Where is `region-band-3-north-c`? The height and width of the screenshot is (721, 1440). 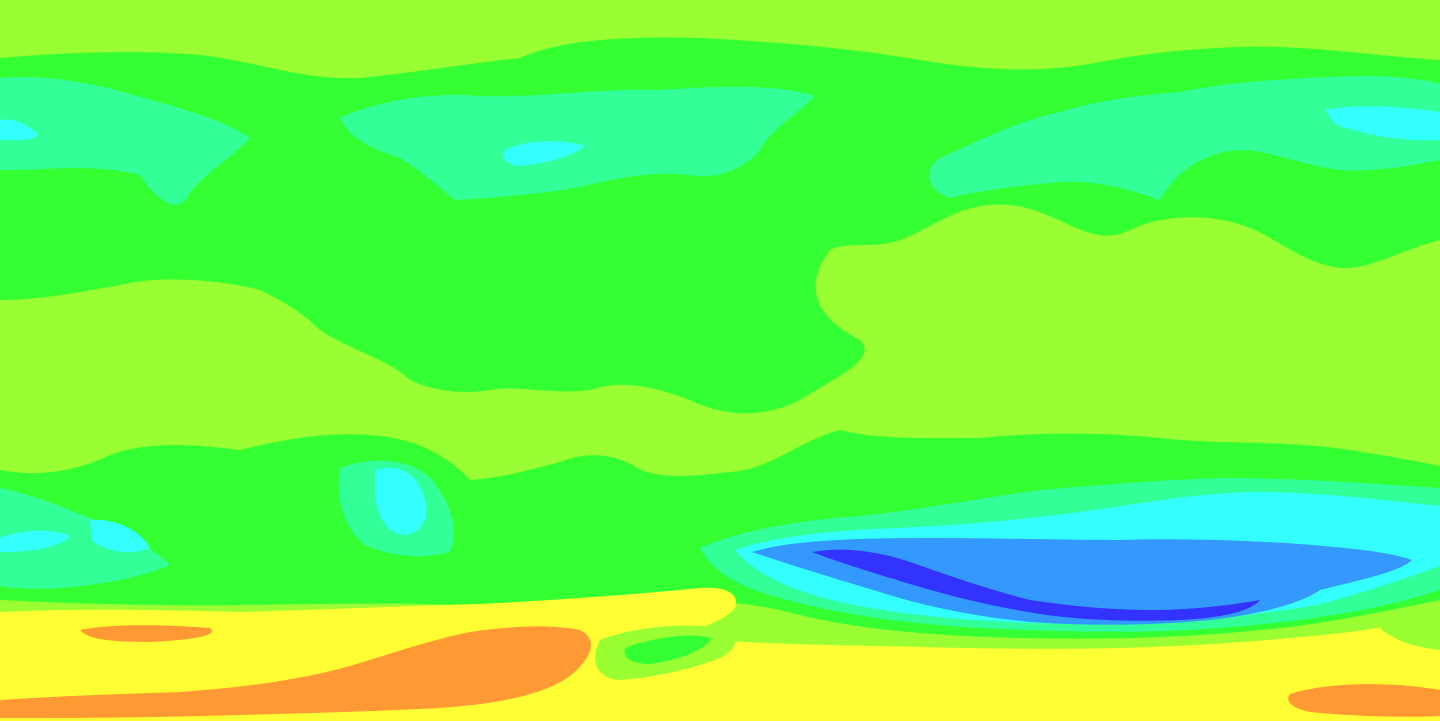 region-band-3-north-c is located at coordinates (1382, 123).